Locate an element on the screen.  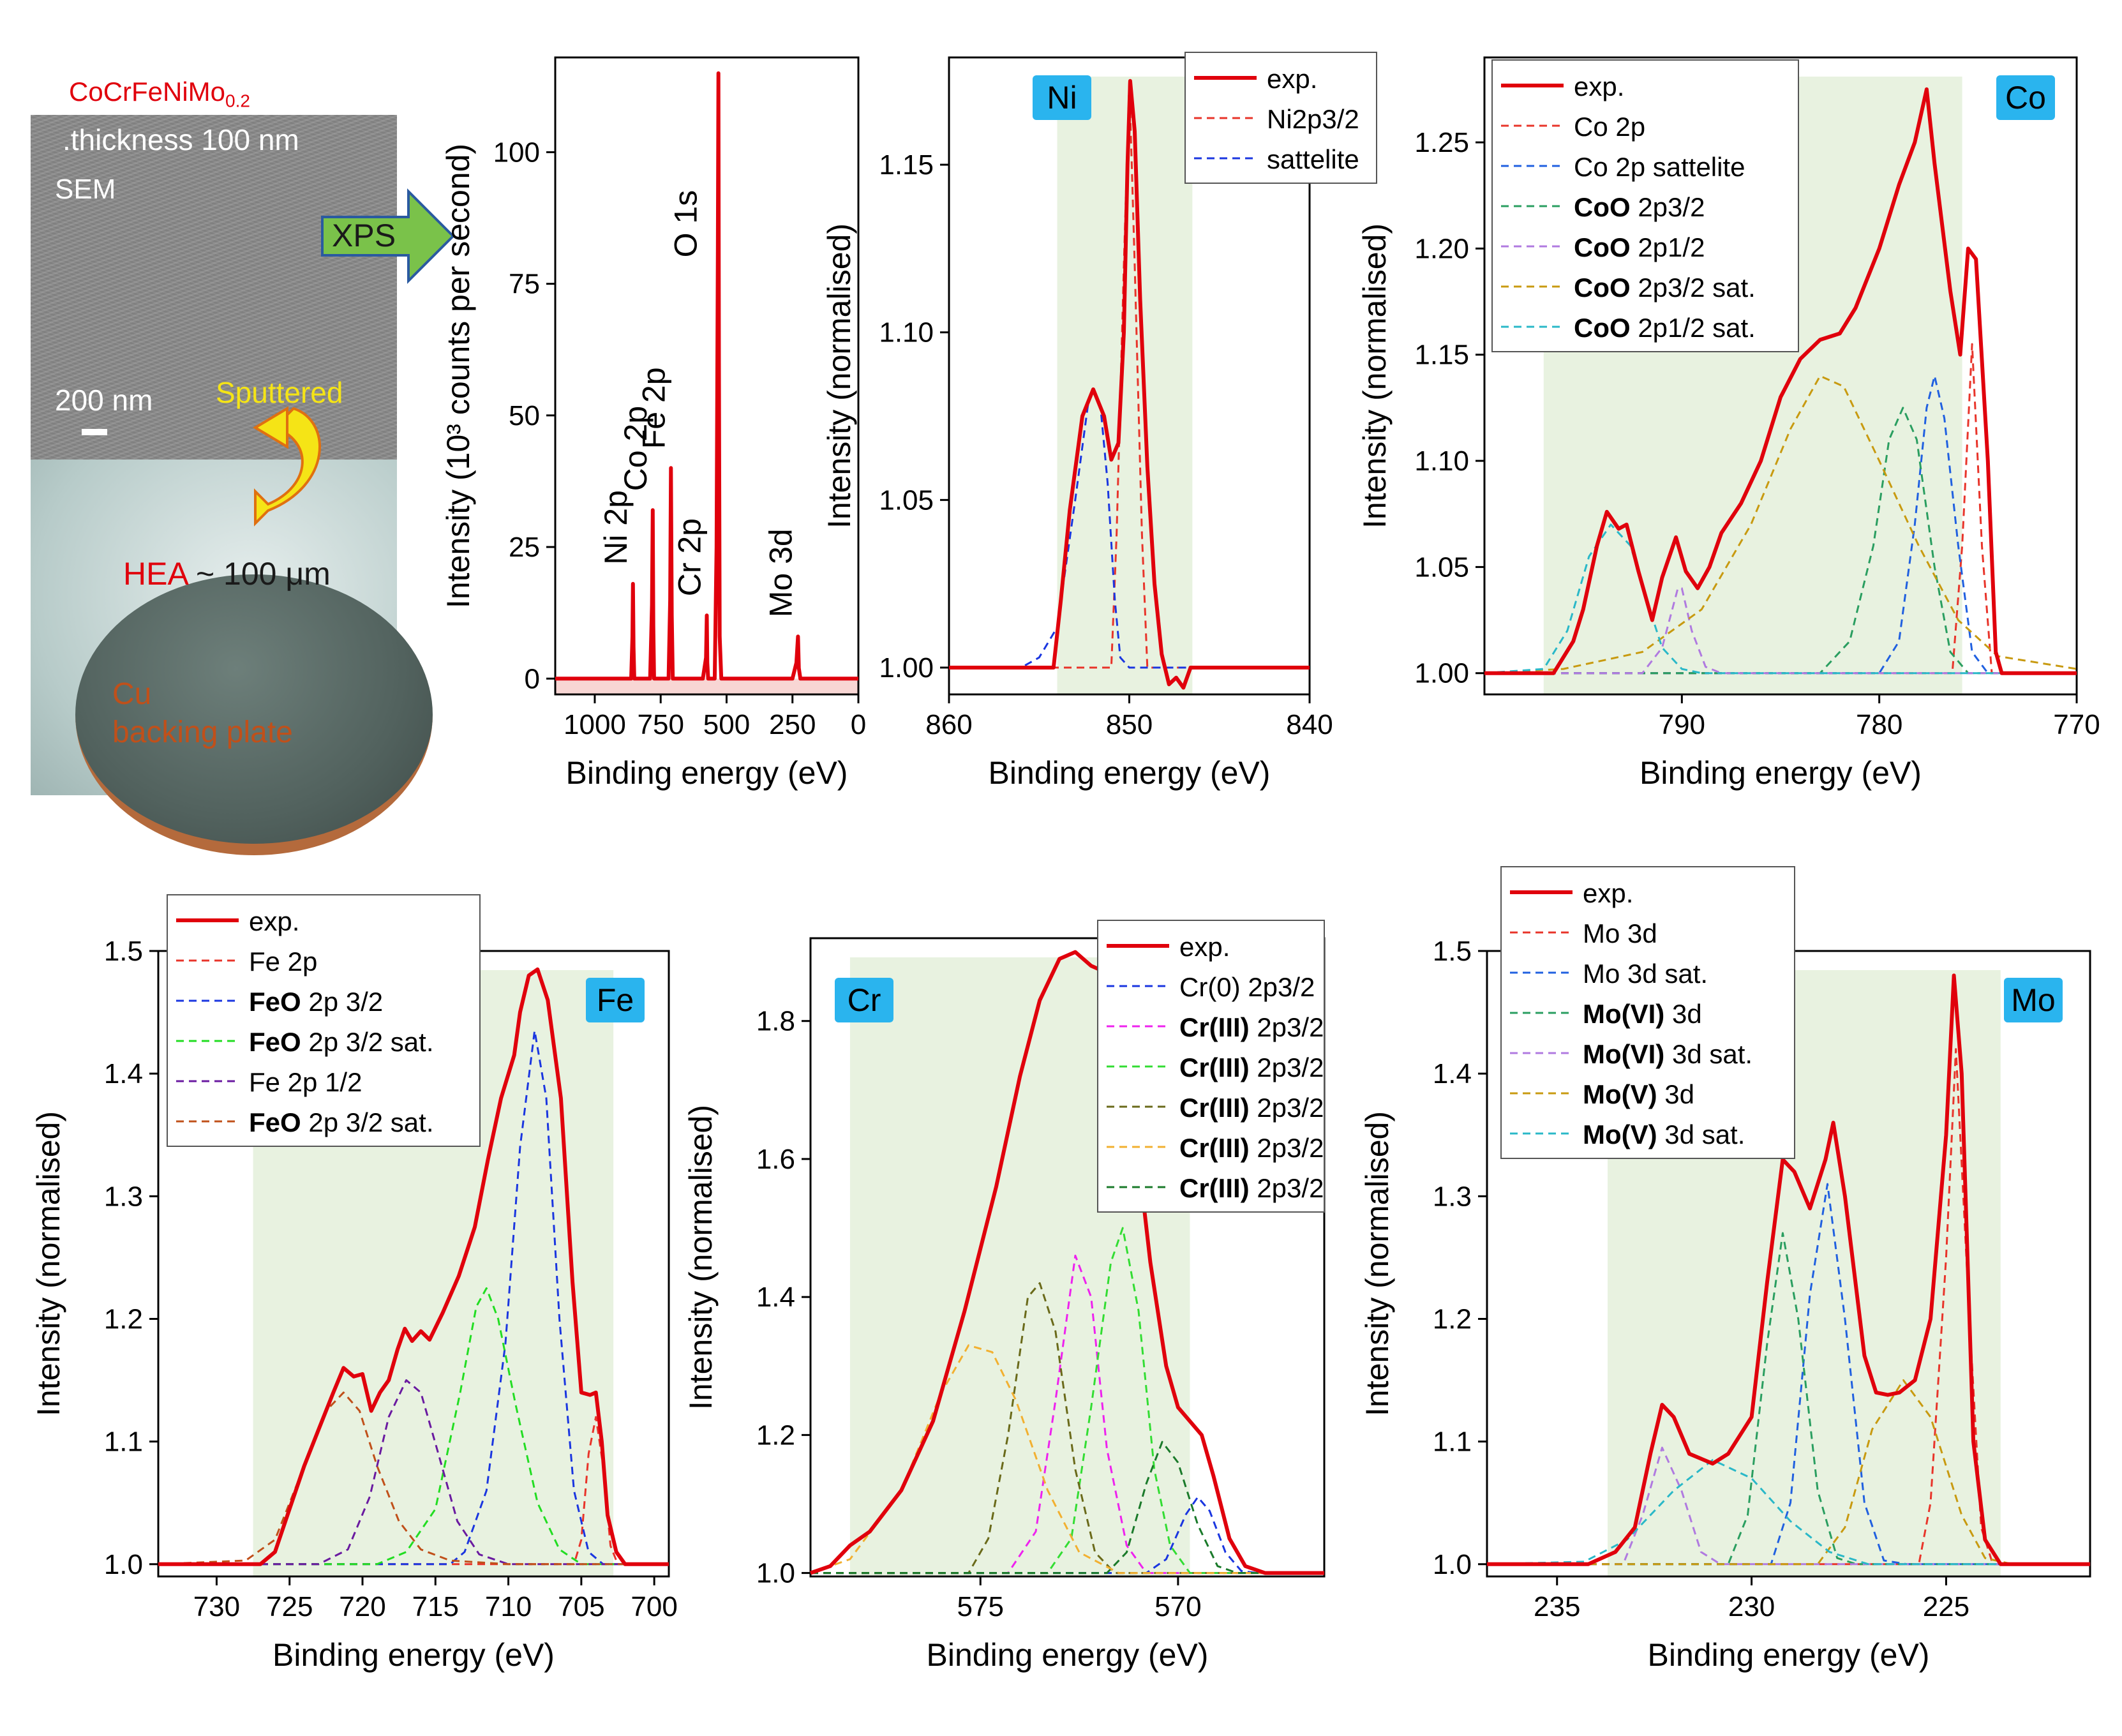
y-tick-label: 1.4 is located at coordinates (1453, 1073).